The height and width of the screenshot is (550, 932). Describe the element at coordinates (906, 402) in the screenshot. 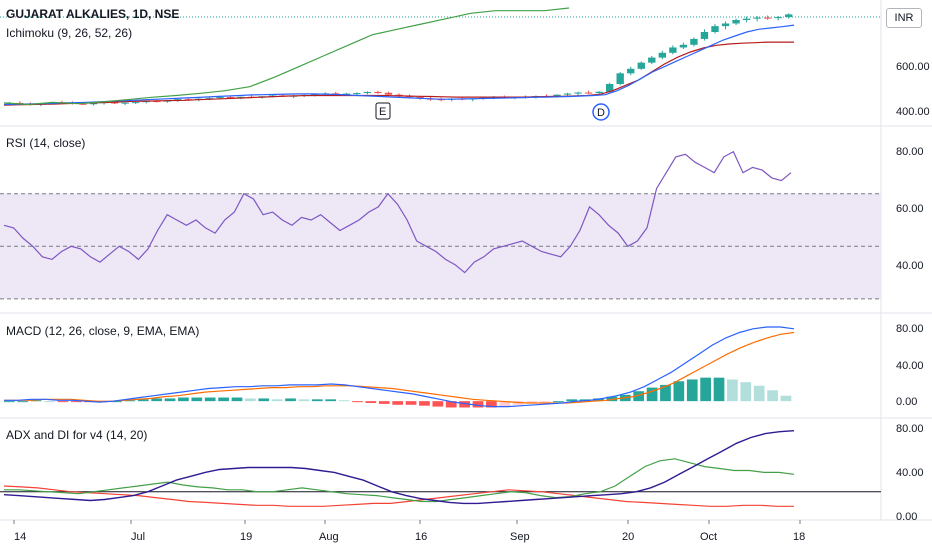

I see `macd-tick-0: 0.00` at that location.